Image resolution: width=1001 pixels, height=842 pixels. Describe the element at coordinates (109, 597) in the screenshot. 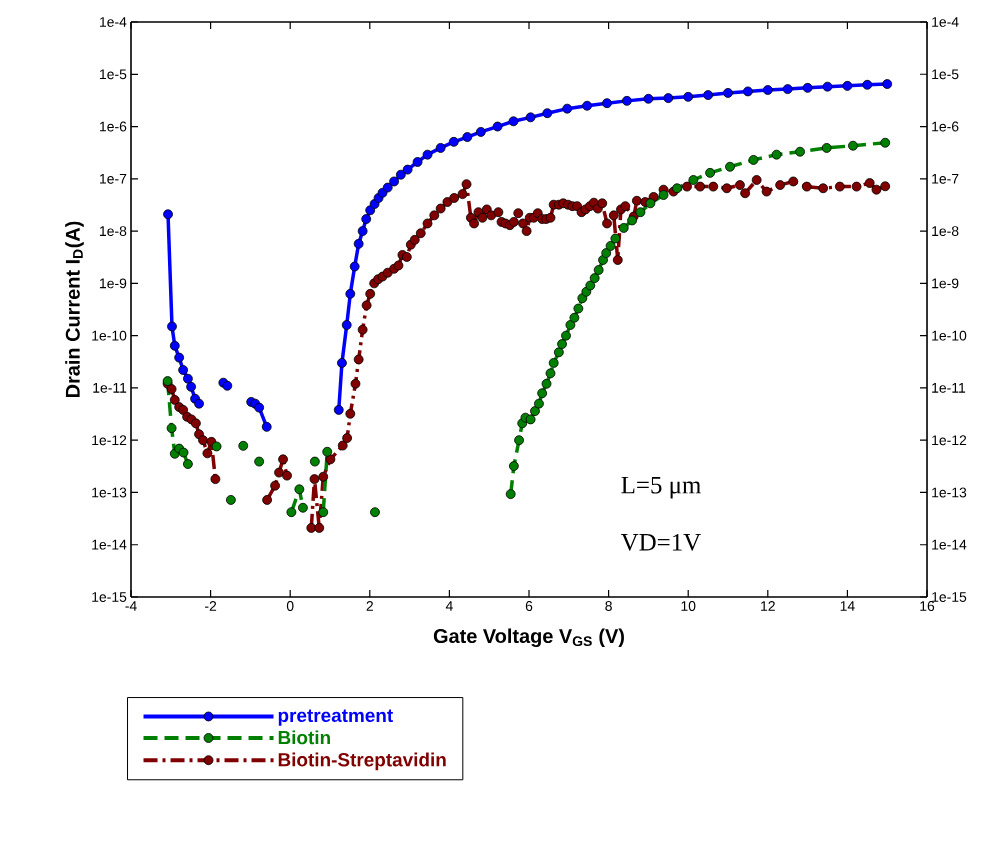

I see `text: 1e-15` at that location.